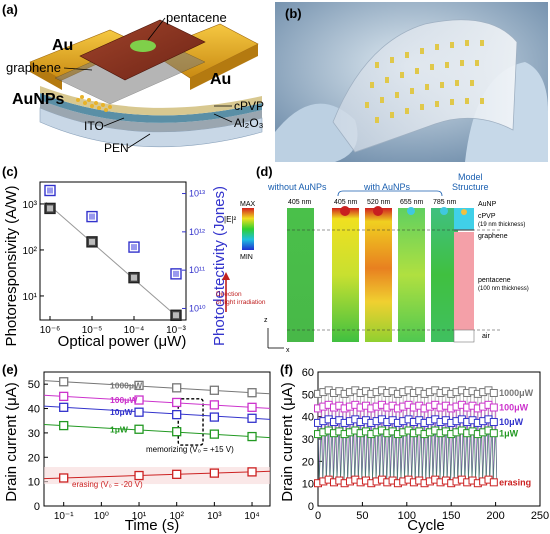 The height and width of the screenshot is (534, 550). What do you see at coordinates (230, 219) in the screenshot?
I see `d-colorbar-label: |E|²` at bounding box center [230, 219].